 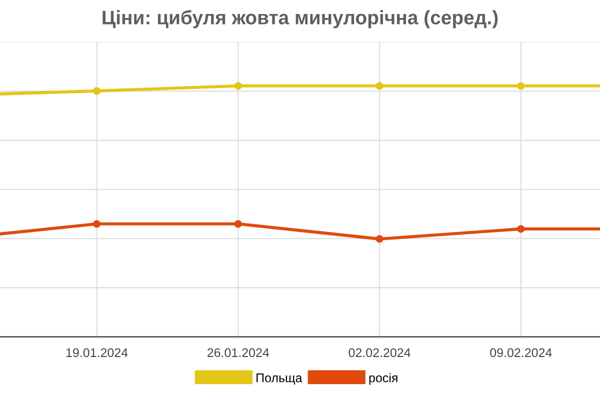 What do you see at coordinates (97, 353) in the screenshot?
I see `x-tick-label: 19.01.2024` at bounding box center [97, 353].